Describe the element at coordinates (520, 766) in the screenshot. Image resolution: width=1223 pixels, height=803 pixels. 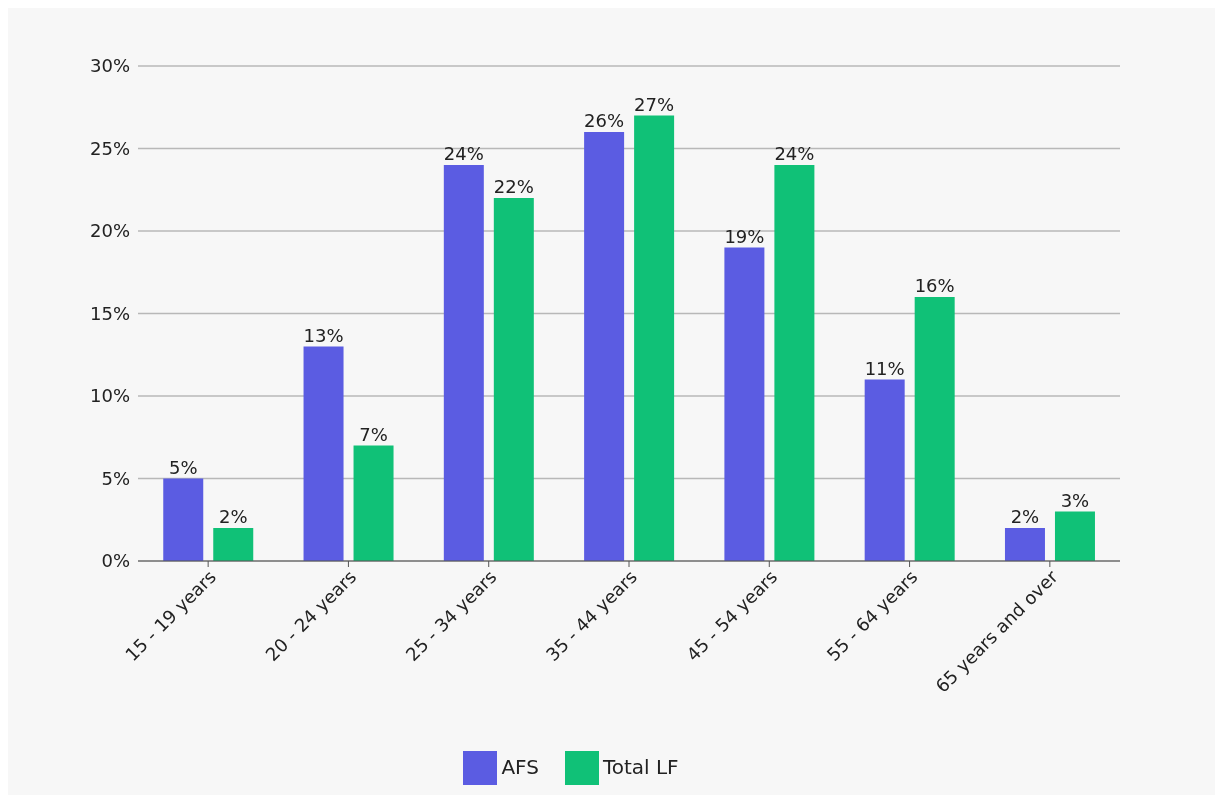
I see `legend-label: AFS` at that location.